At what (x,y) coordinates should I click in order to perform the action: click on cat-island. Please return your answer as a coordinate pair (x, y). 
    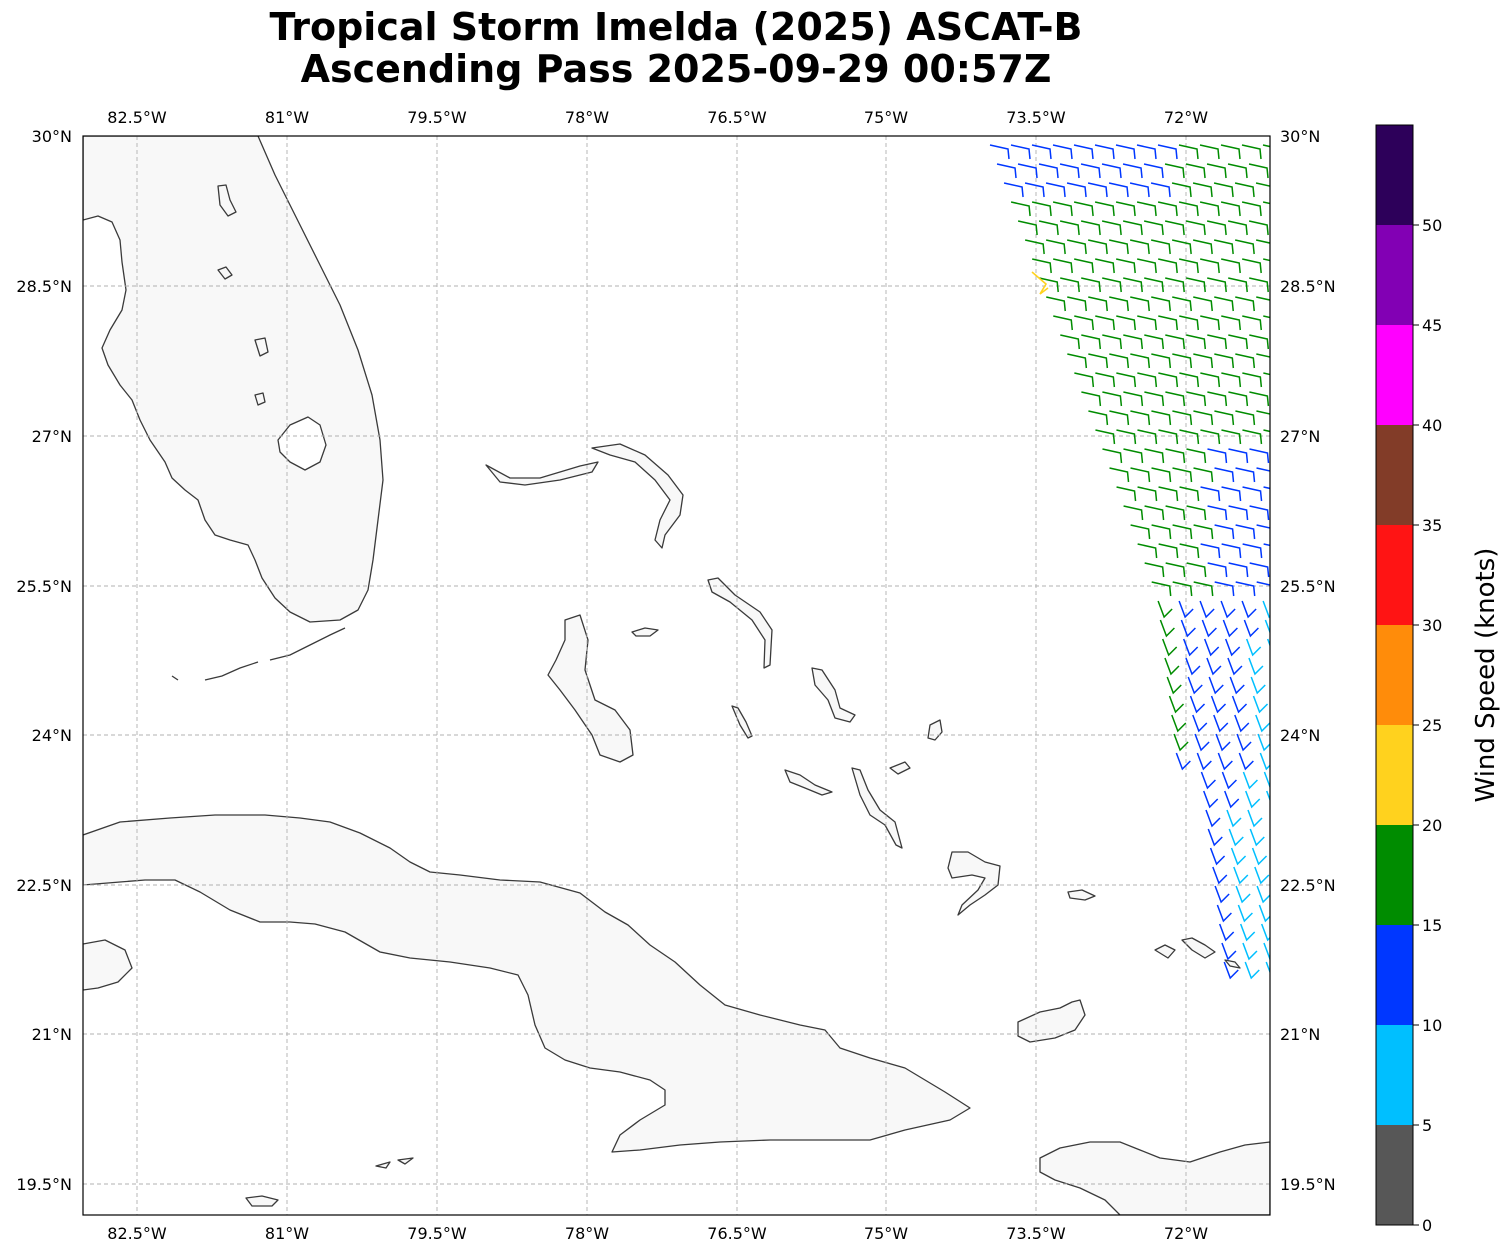
    Looking at the image, I should click on (833, 695).